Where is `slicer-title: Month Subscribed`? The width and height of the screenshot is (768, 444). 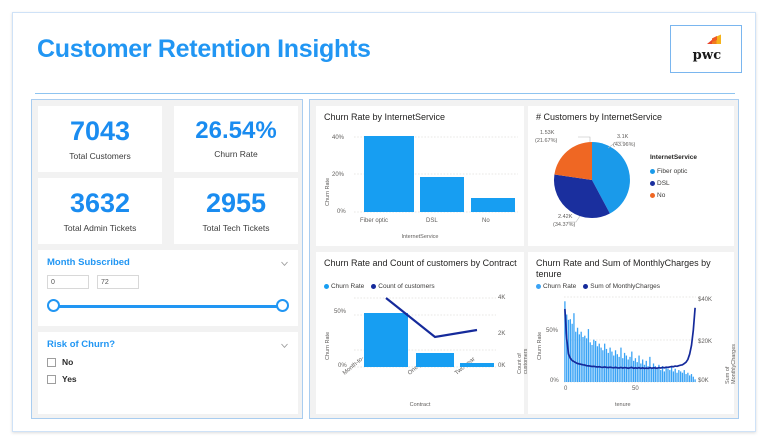 slicer-title: Month Subscribed is located at coordinates (88, 262).